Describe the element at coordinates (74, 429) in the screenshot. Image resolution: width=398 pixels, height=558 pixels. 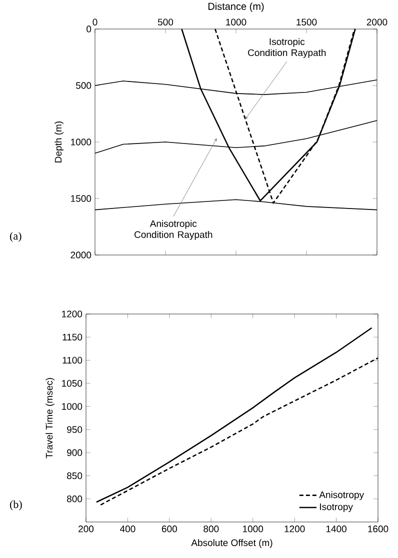
I see `y-tick-label: 950` at that location.